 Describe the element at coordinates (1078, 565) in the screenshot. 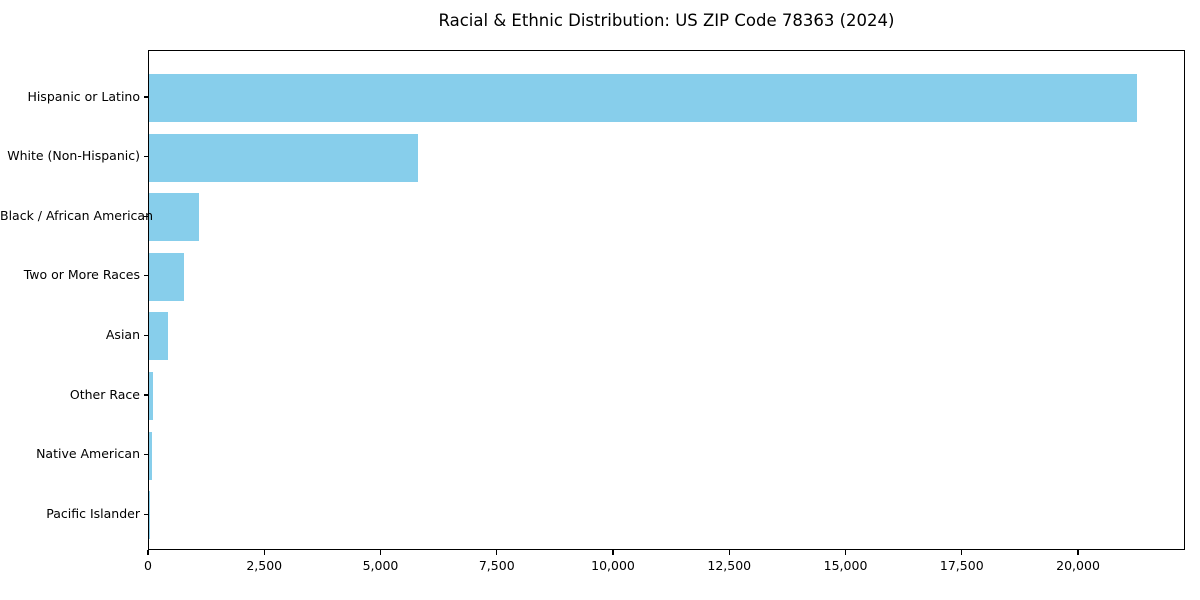

I see `x-axis-tick-label-20000: 20,000` at that location.